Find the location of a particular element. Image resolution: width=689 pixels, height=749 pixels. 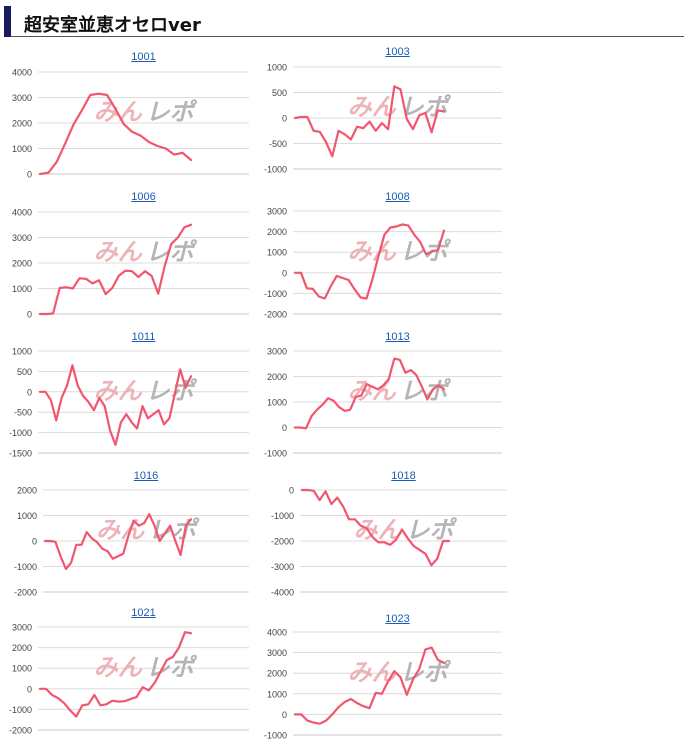

chart-1003: -1000 -500 0 500 1000 みん レポ is located at coordinates (383, 119).